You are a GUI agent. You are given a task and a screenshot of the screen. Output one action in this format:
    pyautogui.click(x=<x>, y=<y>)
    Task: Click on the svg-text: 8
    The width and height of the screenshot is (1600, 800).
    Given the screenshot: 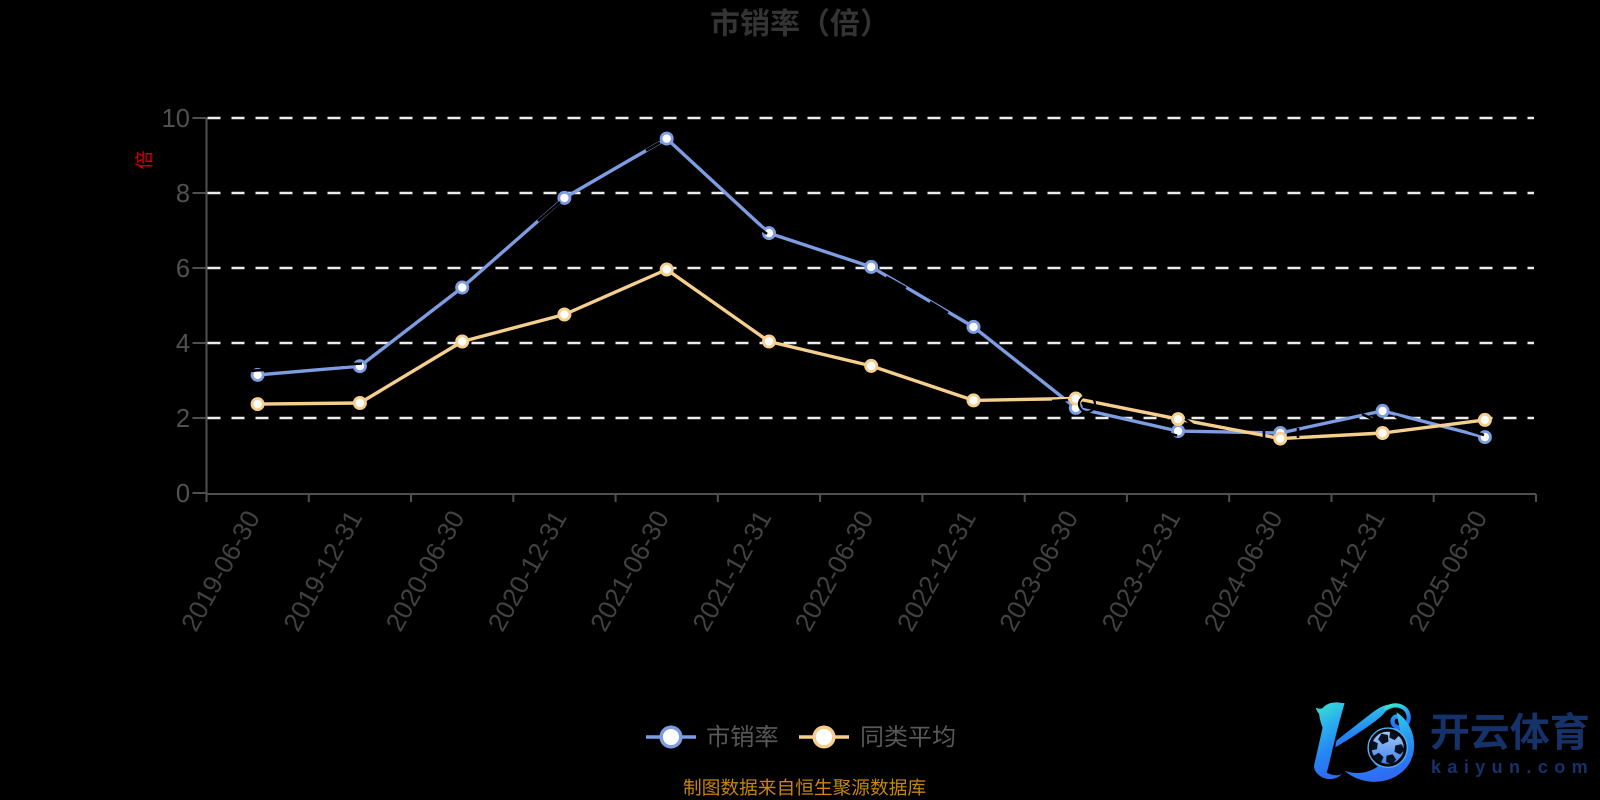 What is the action you would take?
    pyautogui.click(x=183, y=194)
    